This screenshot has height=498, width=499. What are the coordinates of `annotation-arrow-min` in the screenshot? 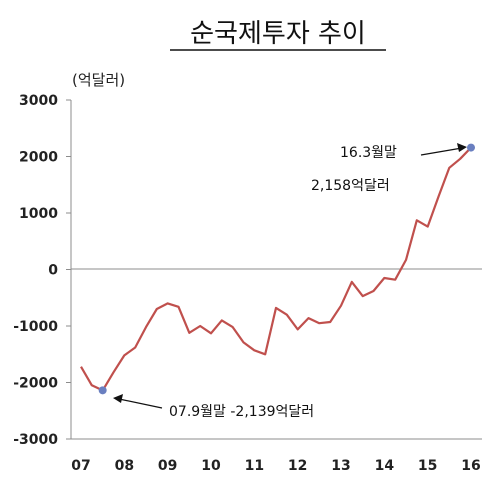 It's located at (140, 403).